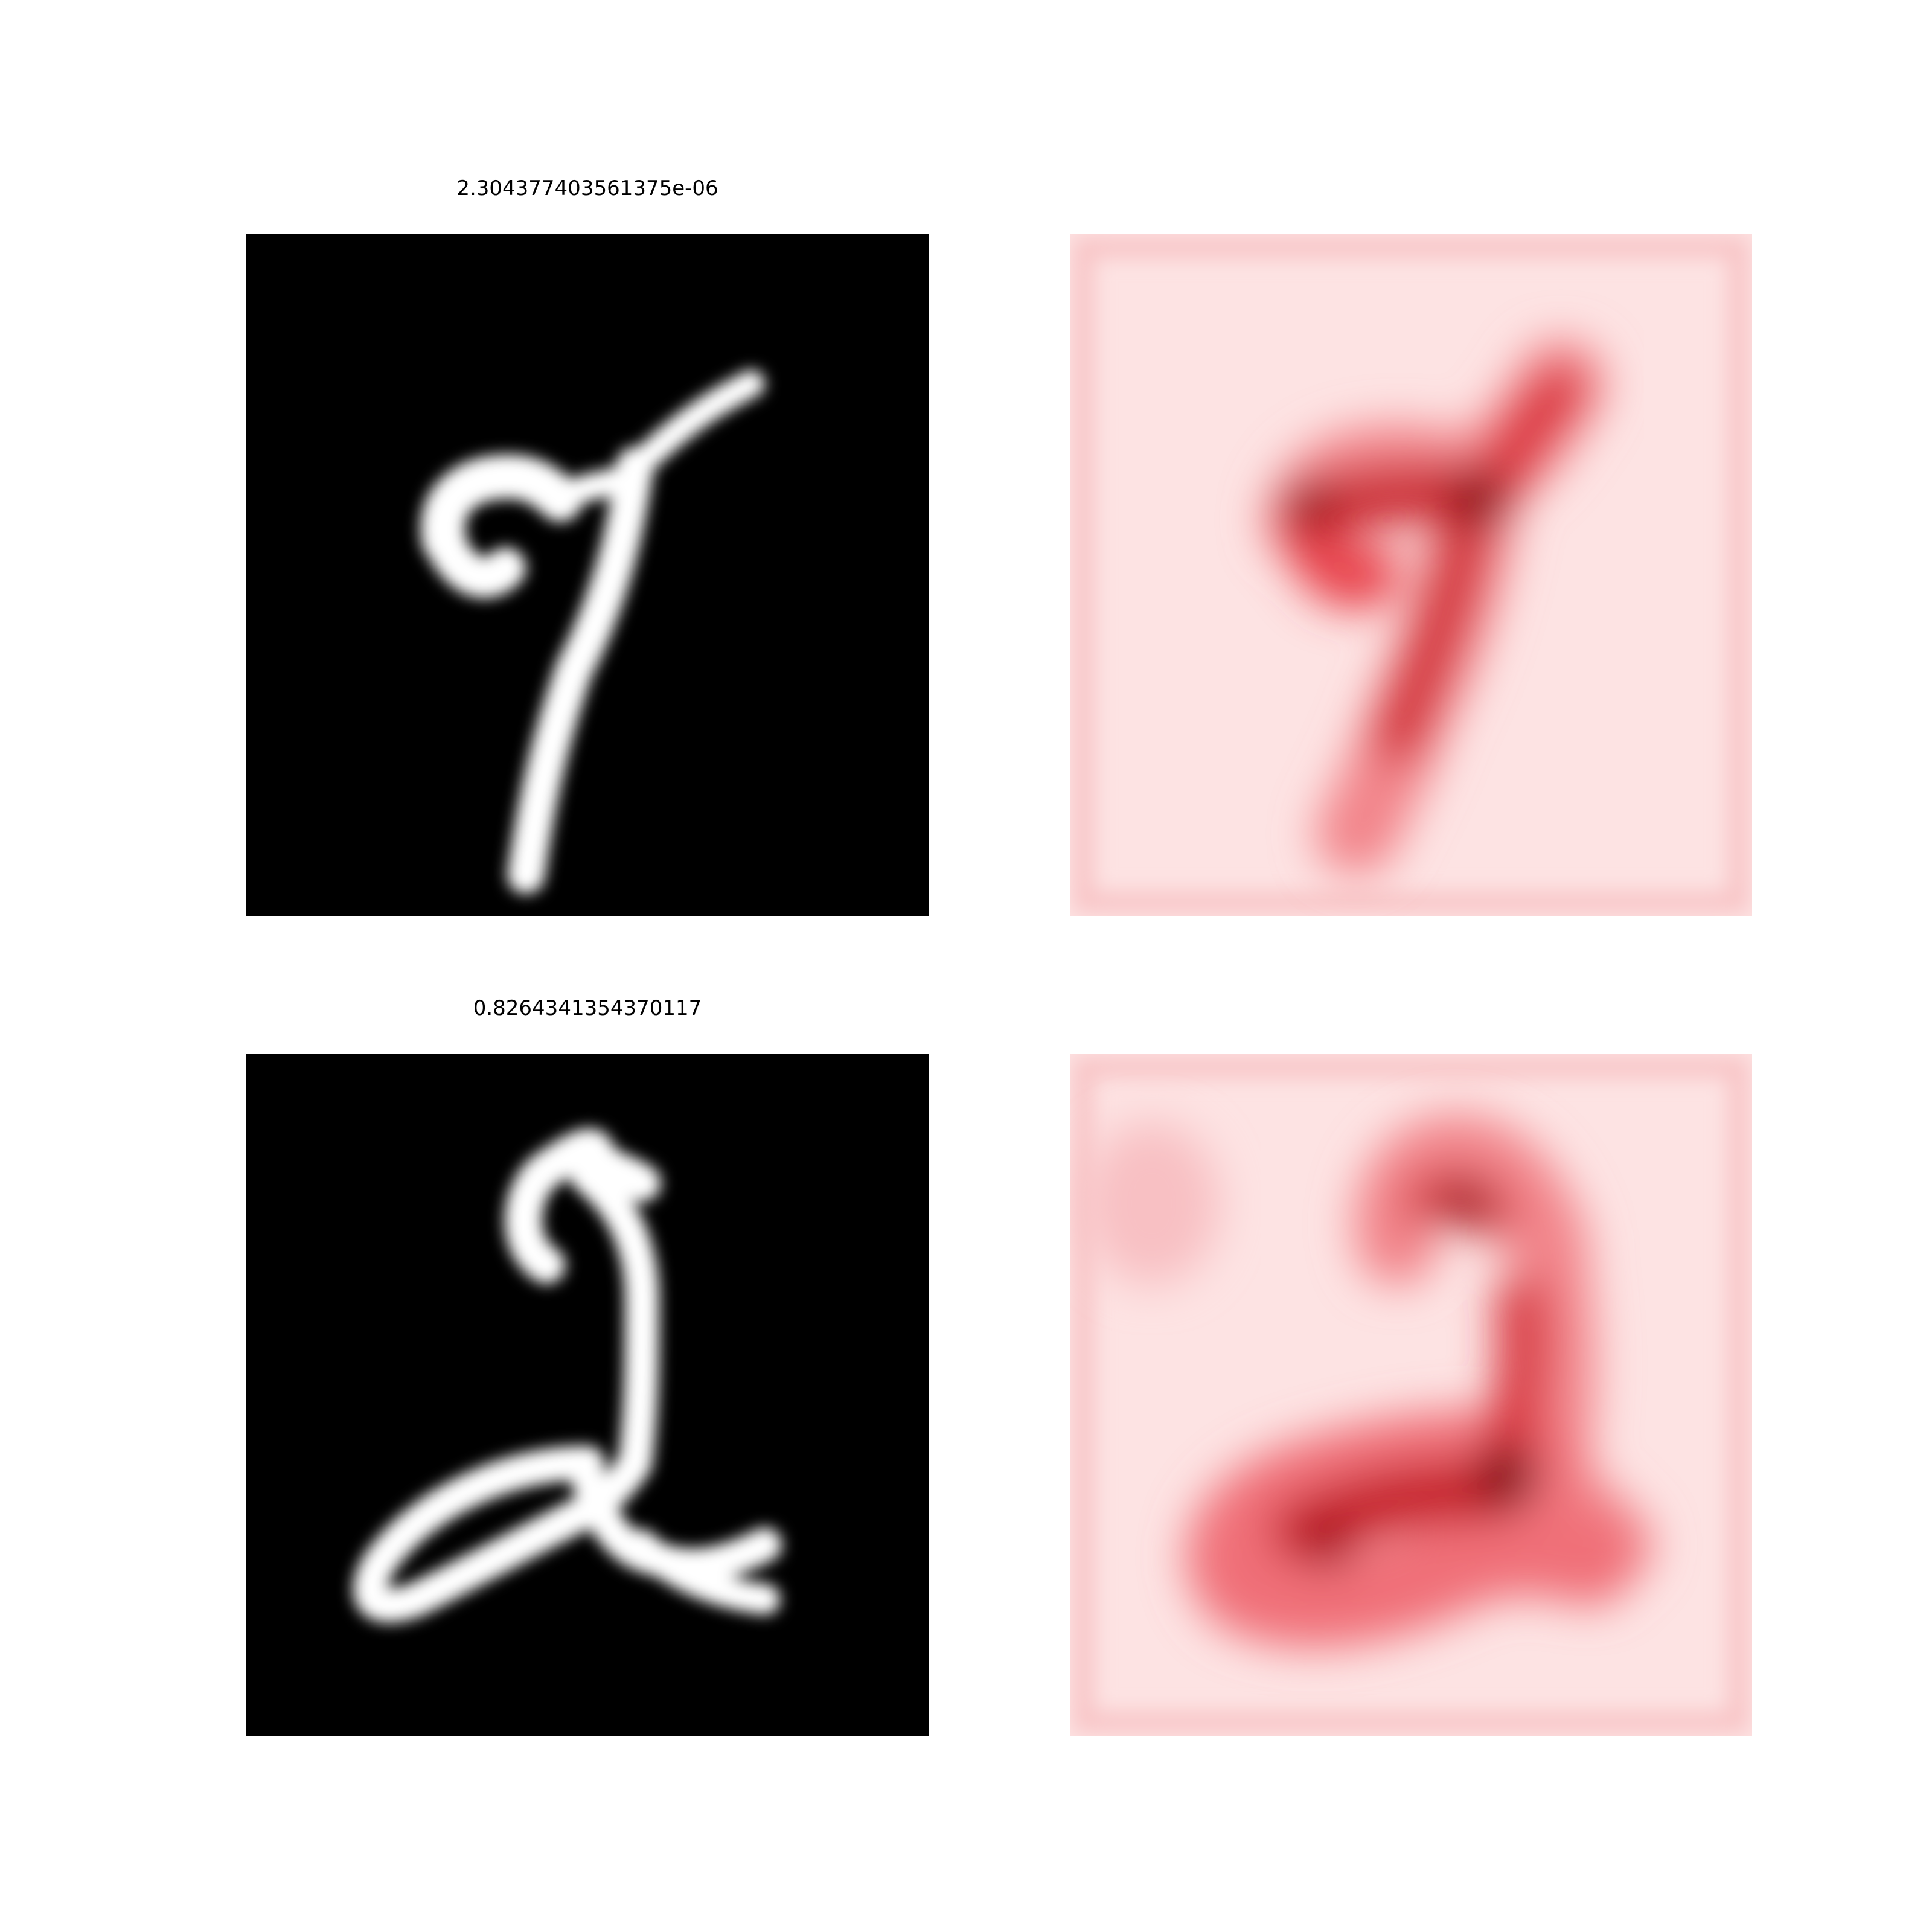  Describe the element at coordinates (588, 1008) in the screenshot. I see `row-2-title: 0.8264341354370117` at that location.